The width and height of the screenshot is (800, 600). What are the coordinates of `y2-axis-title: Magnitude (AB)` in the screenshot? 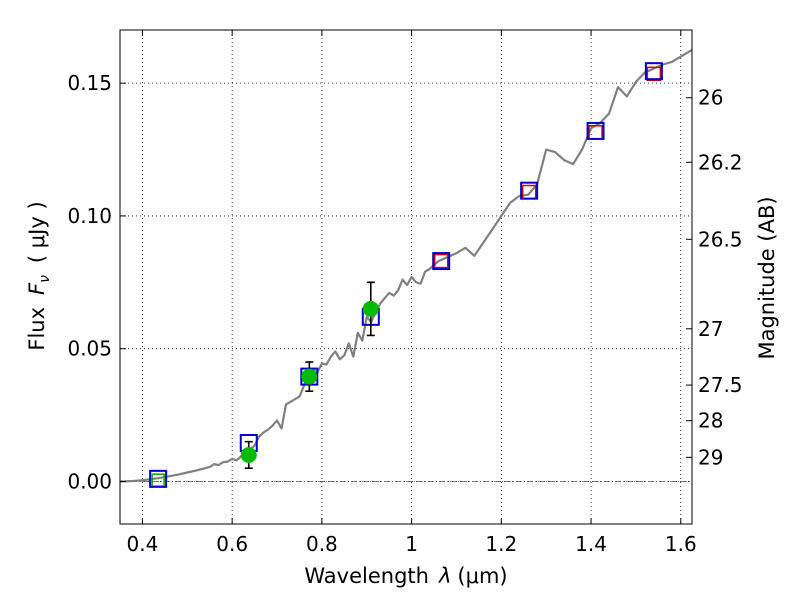 It's located at (767, 277).